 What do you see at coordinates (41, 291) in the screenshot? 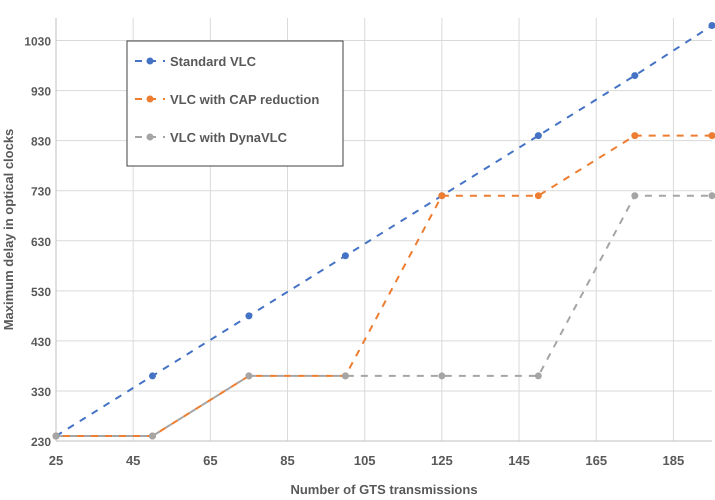
I see `y-tick-label: 530` at bounding box center [41, 291].